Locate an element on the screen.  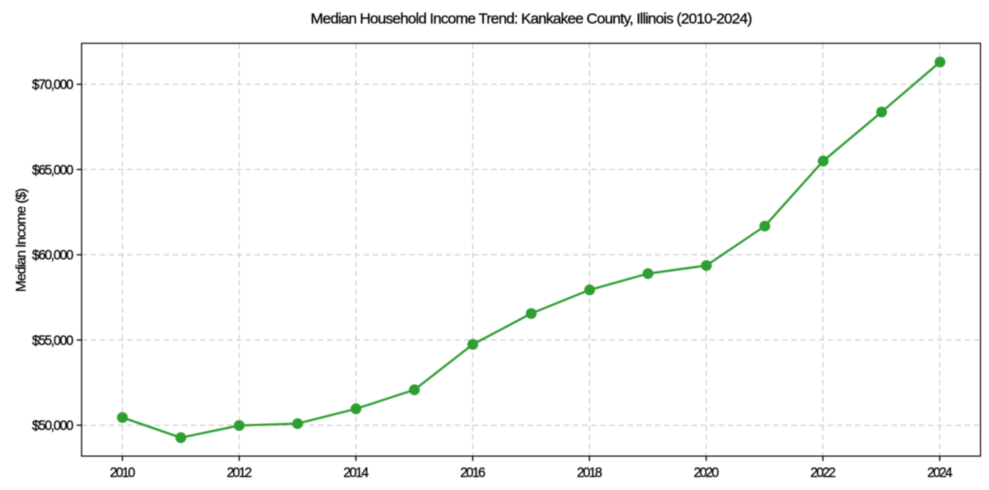
svg-text: 2018 is located at coordinates (589, 472).